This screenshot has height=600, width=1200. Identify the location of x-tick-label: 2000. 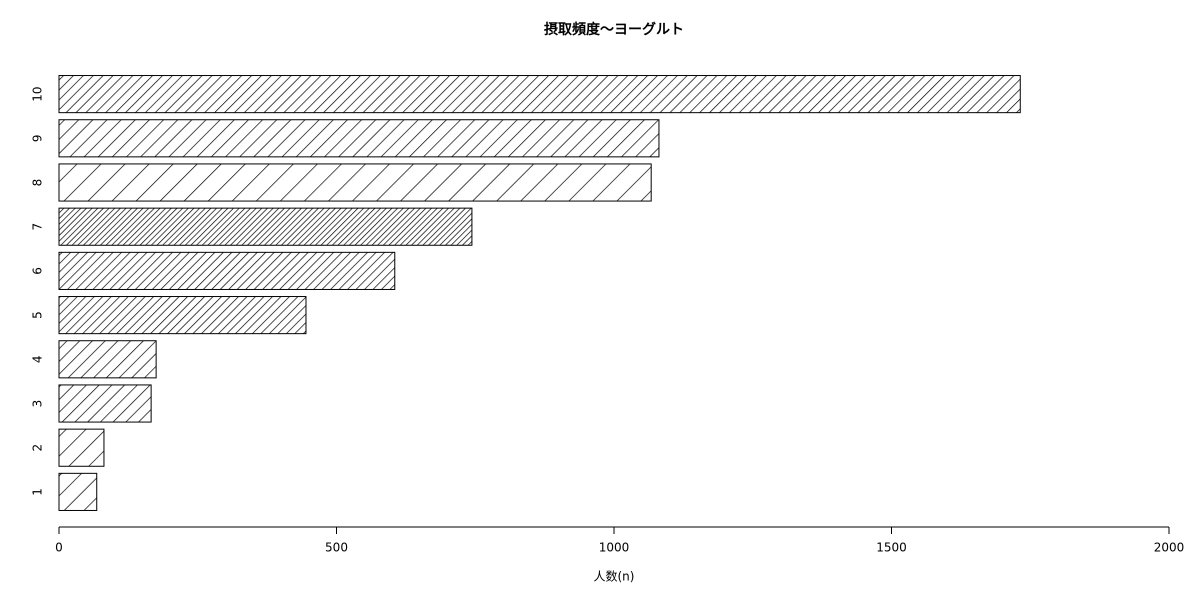
(1169, 548).